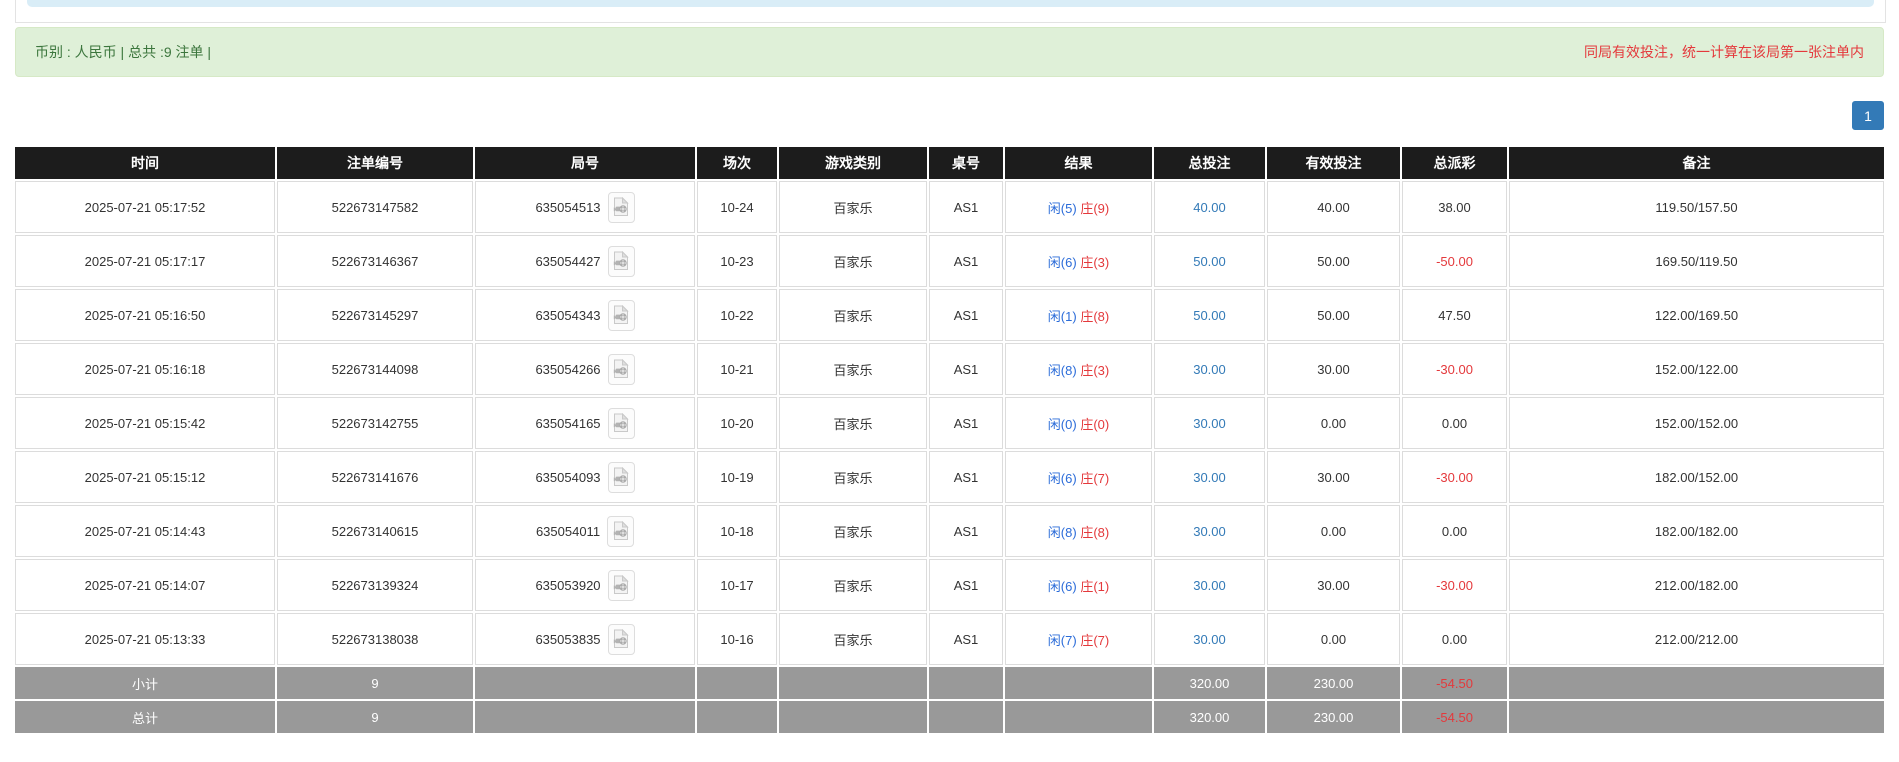 The height and width of the screenshot is (762, 1899). I want to click on pagination: 1, so click(1868, 115).